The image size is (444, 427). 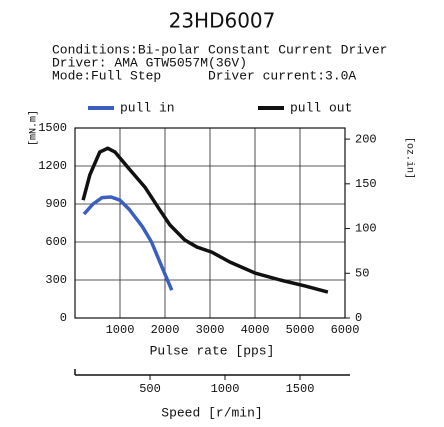 I want to click on condition: Driver current:3.0A, so click(x=282, y=75).